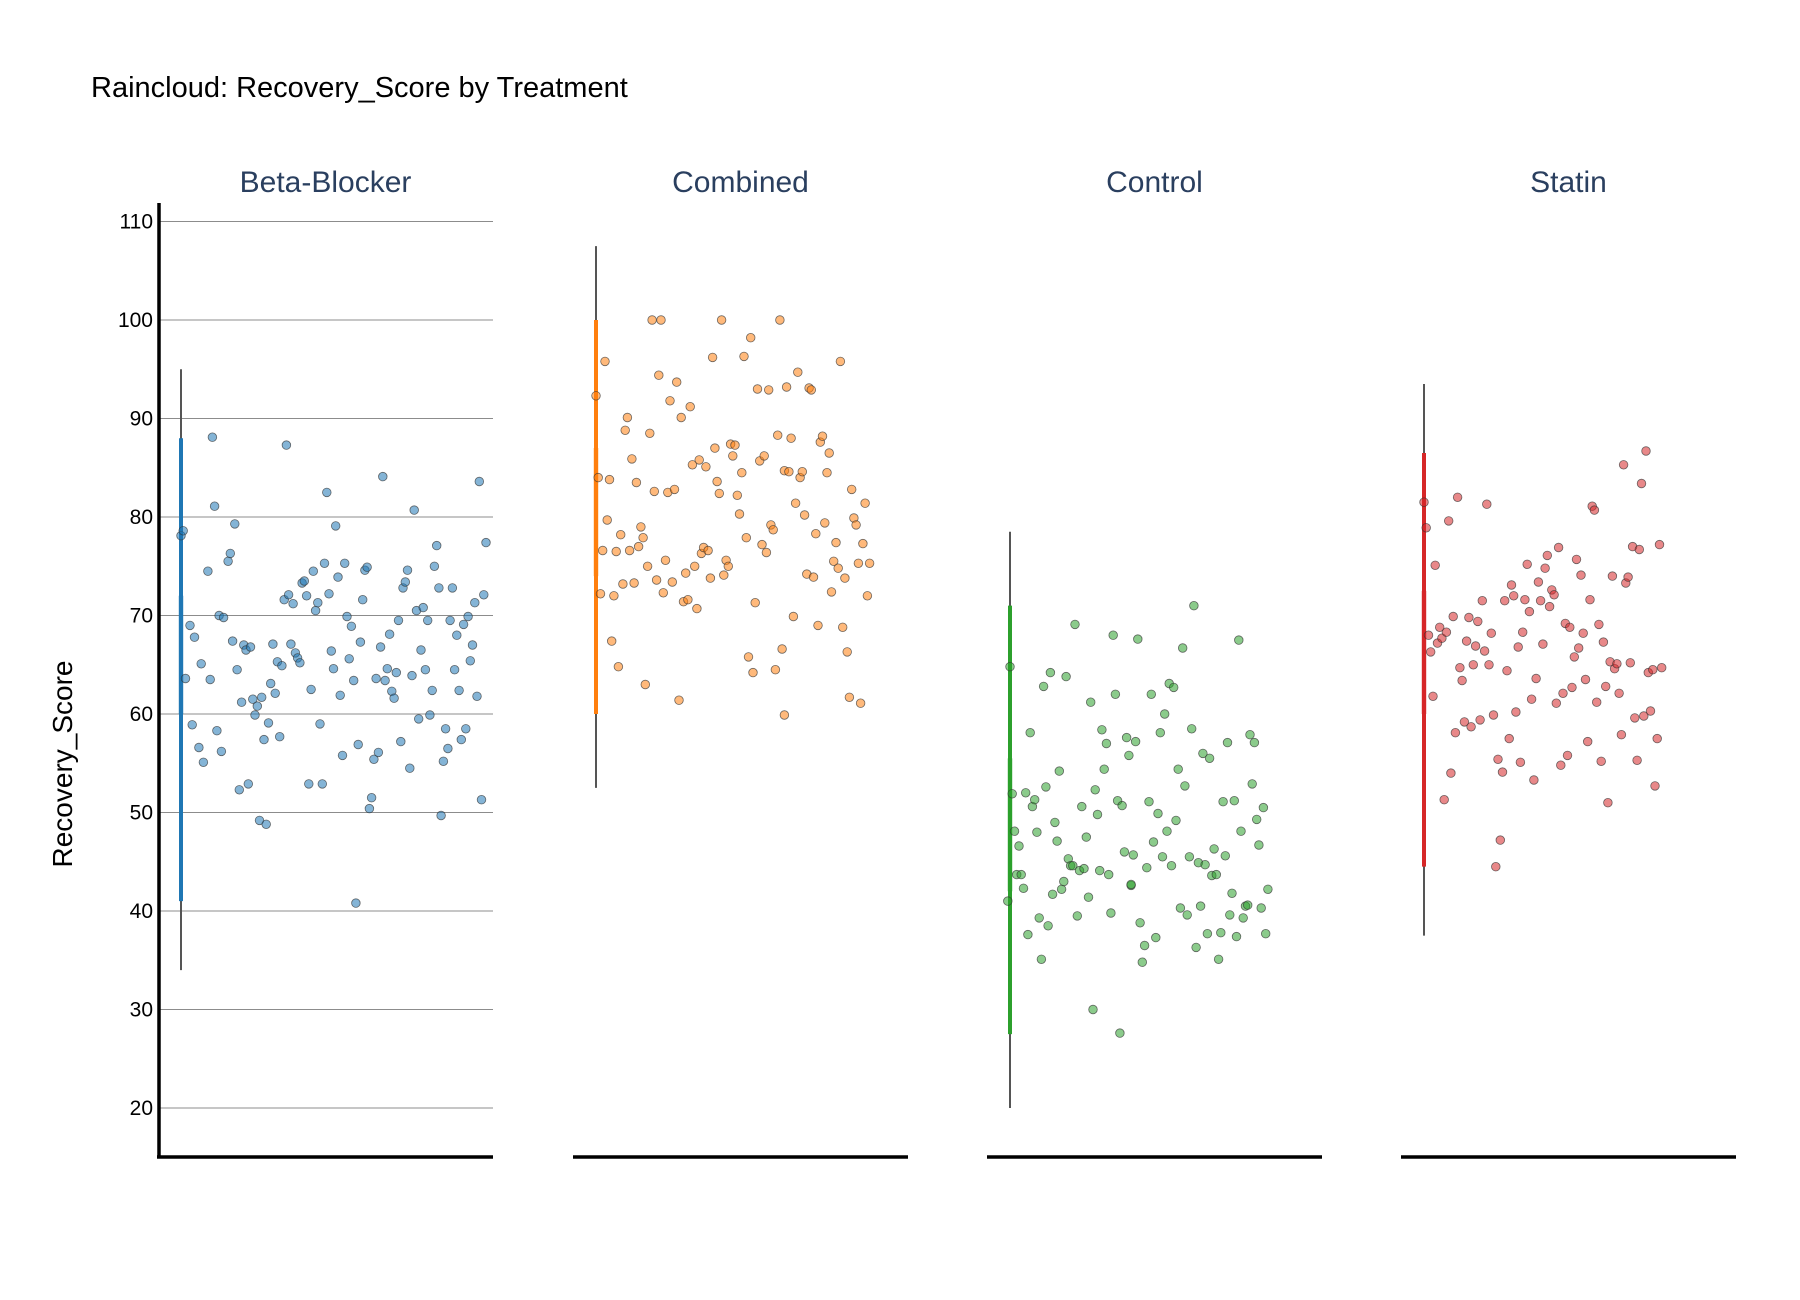 The width and height of the screenshot is (1800, 1300). Describe the element at coordinates (136, 222) in the screenshot. I see `y-tick-label: 110` at that location.